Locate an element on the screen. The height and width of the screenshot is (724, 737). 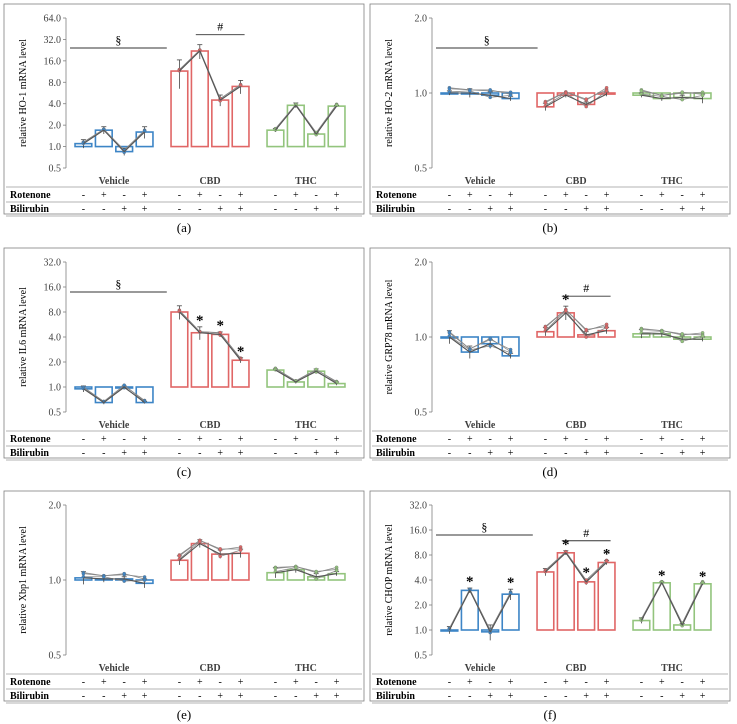
group-label: Vehicle is located at coordinates (114, 668).